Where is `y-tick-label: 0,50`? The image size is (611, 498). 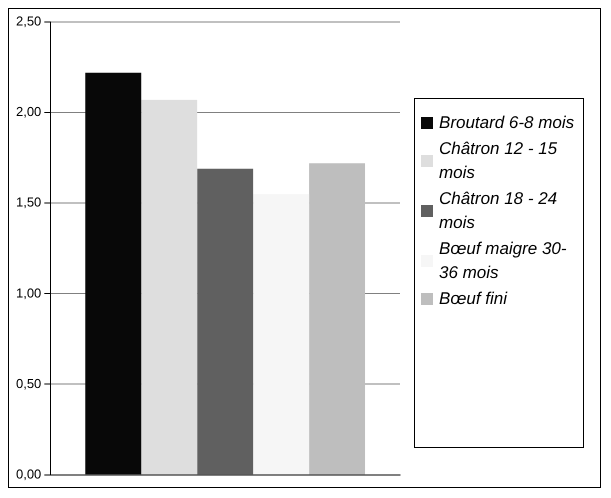 y-tick-label: 0,50 is located at coordinates (29, 383).